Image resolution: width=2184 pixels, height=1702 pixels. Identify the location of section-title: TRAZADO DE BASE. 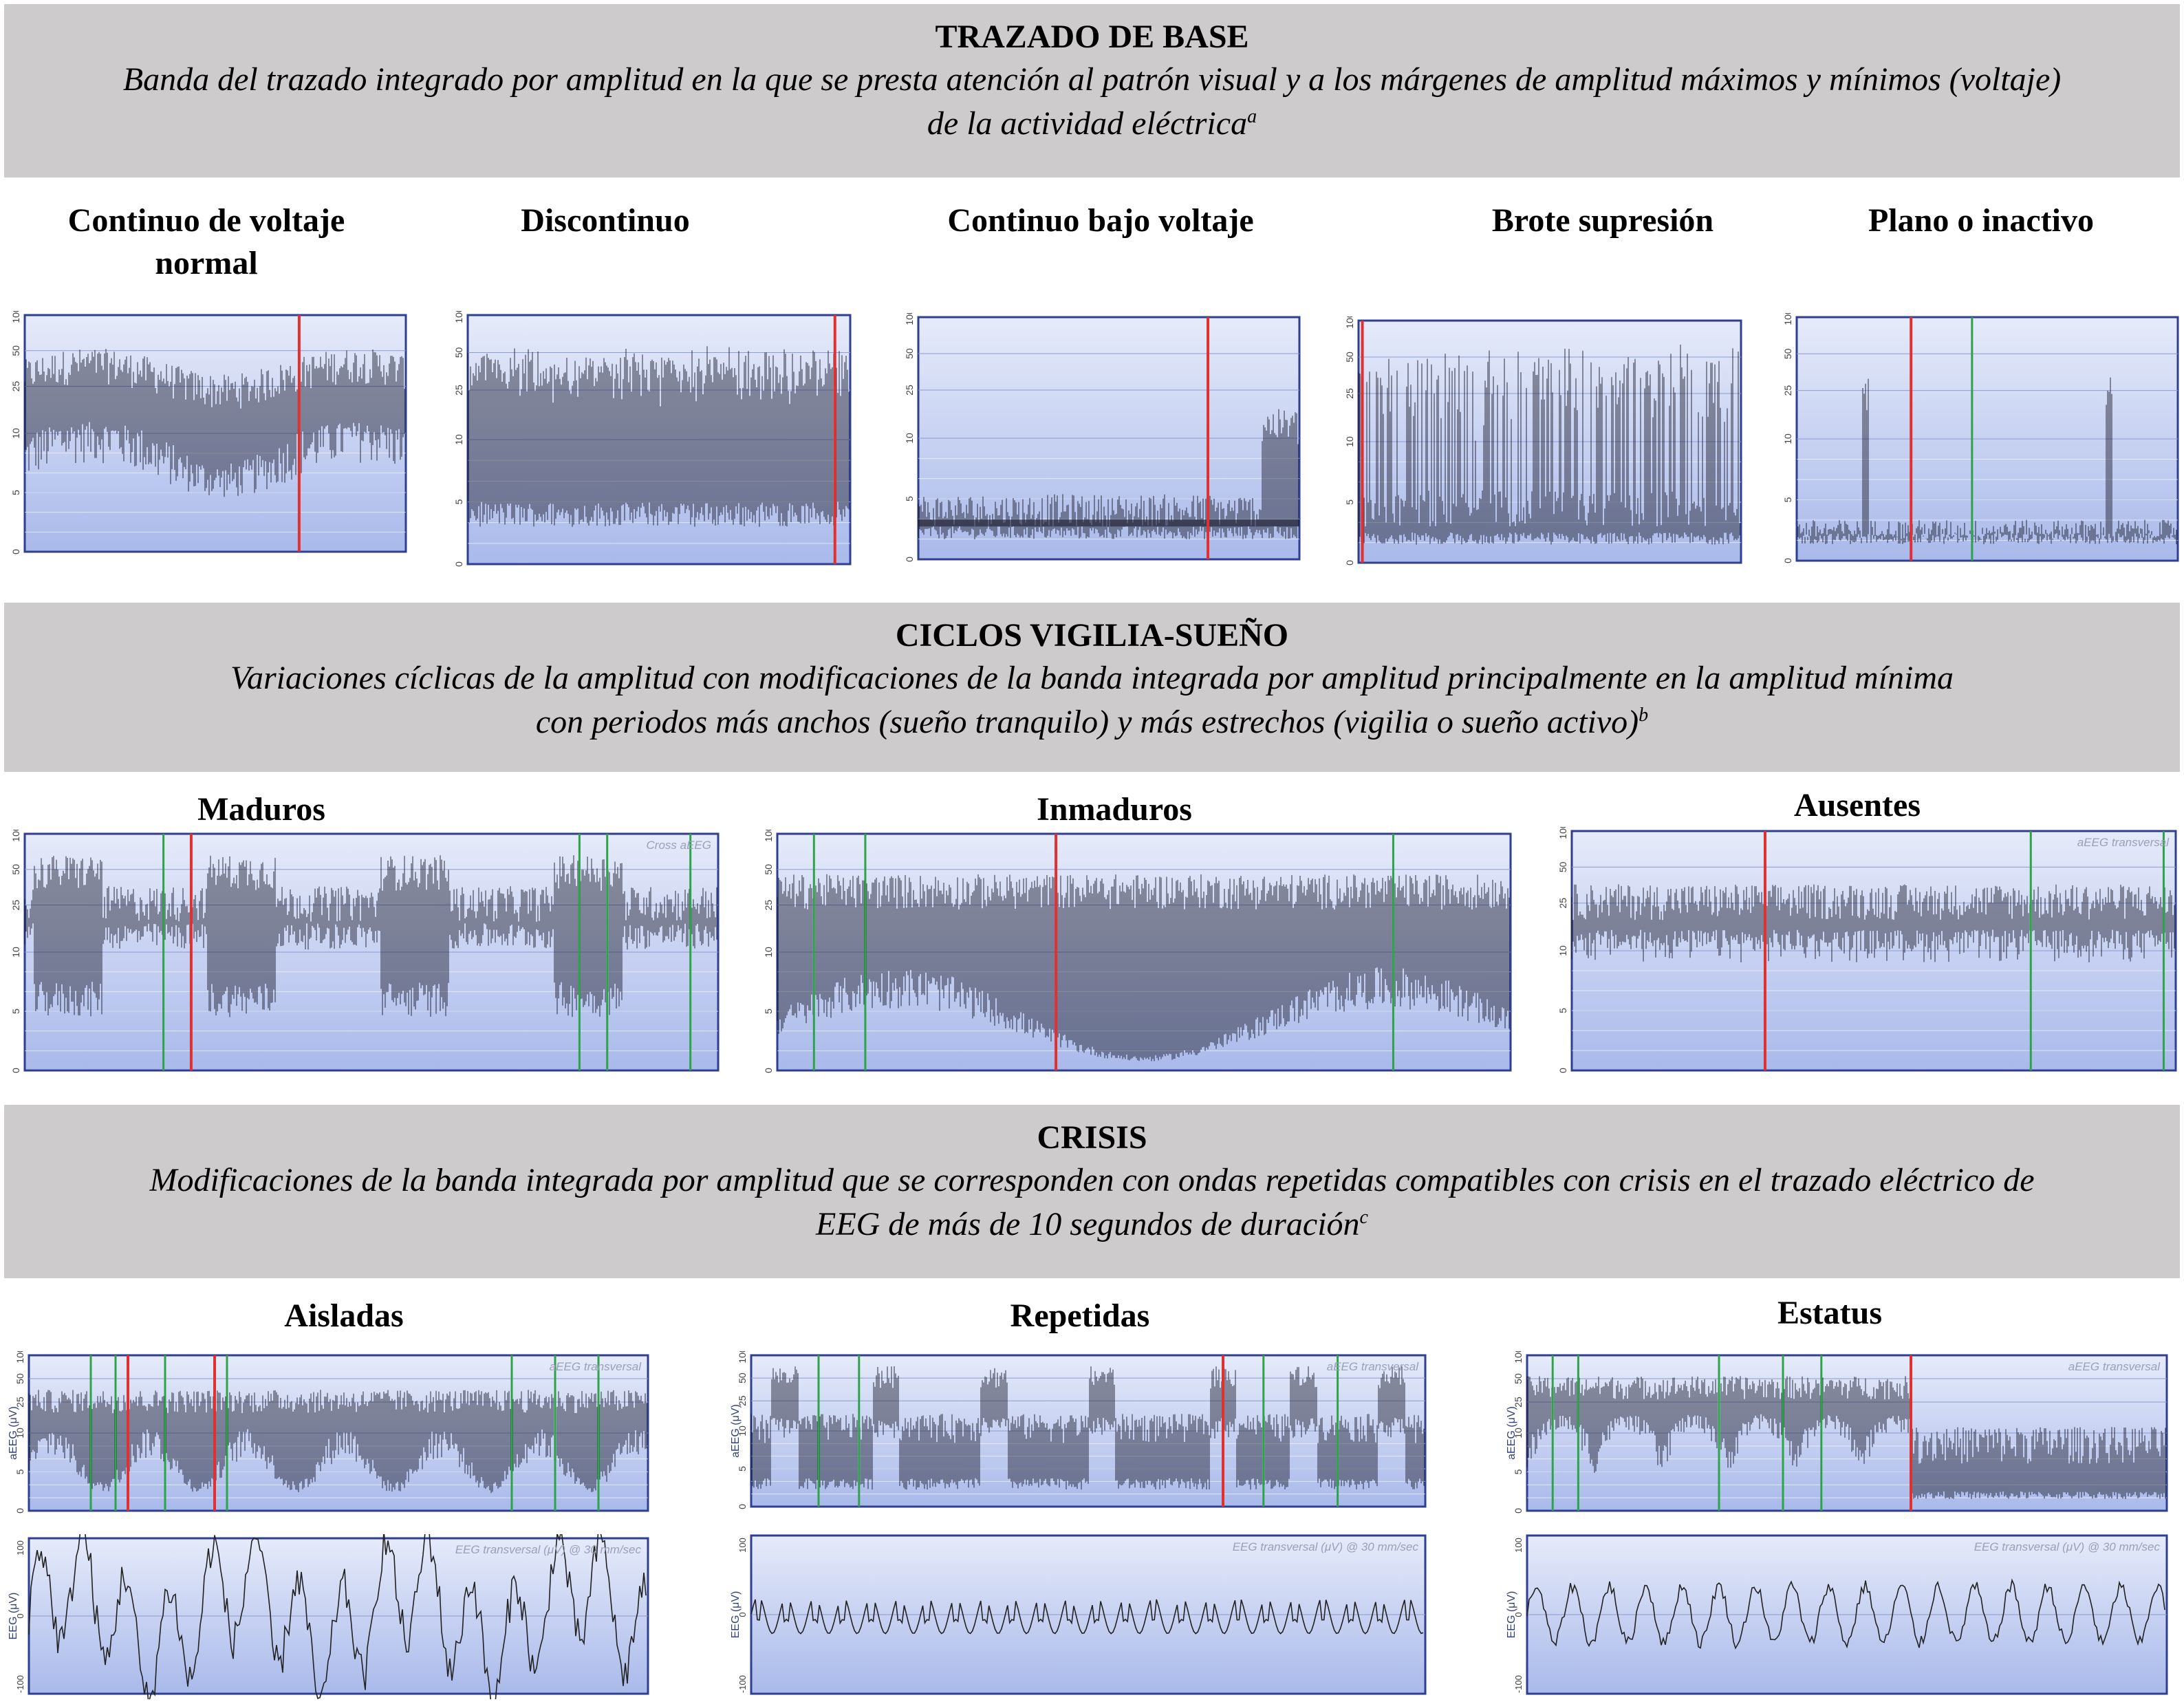
(1092, 37).